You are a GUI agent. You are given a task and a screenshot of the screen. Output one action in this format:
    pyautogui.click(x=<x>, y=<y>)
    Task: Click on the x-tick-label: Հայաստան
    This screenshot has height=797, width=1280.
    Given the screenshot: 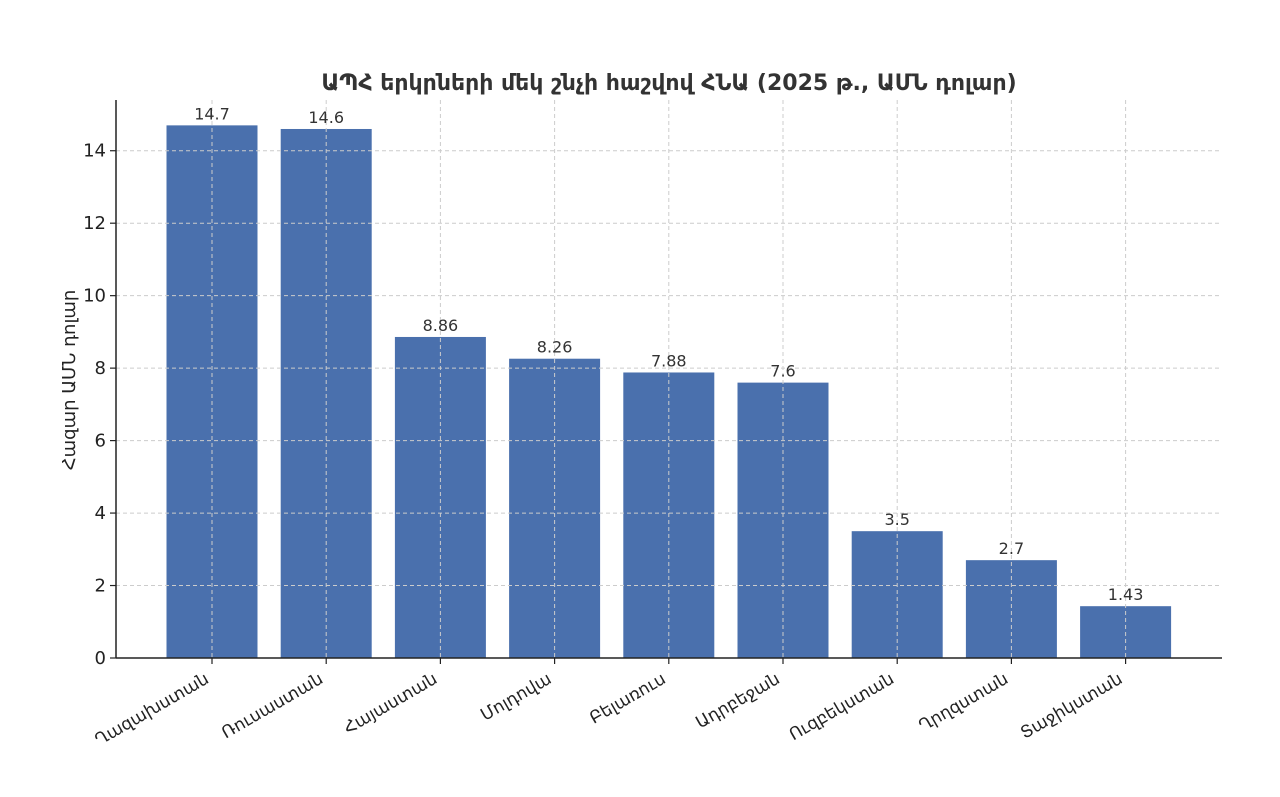 What is the action you would take?
    pyautogui.click(x=390, y=704)
    